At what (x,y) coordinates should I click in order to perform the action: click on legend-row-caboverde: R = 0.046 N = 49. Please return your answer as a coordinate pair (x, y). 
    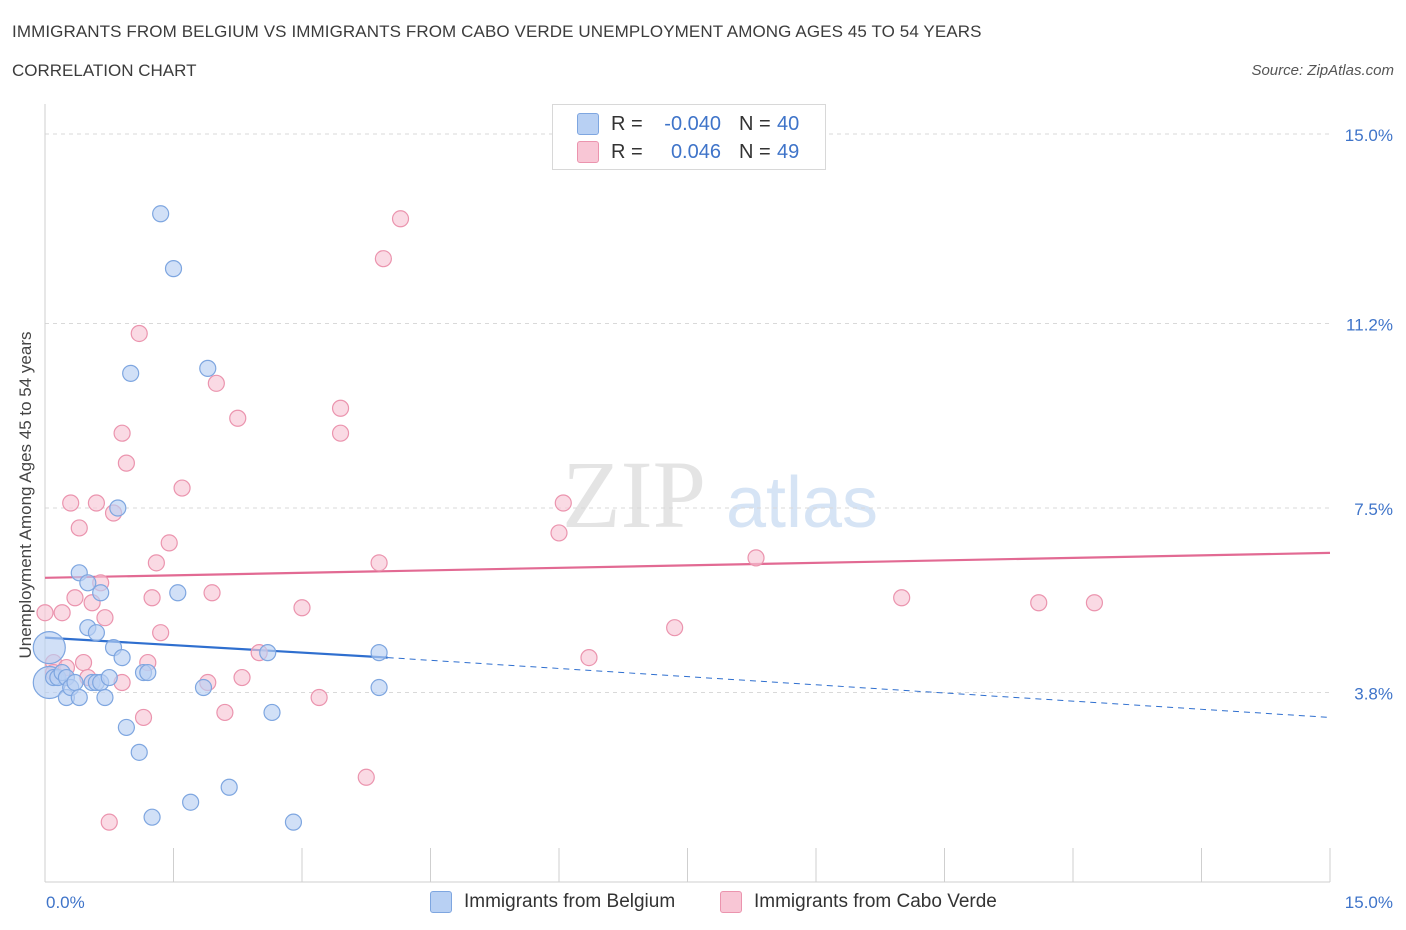
    Looking at the image, I should click on (688, 152).